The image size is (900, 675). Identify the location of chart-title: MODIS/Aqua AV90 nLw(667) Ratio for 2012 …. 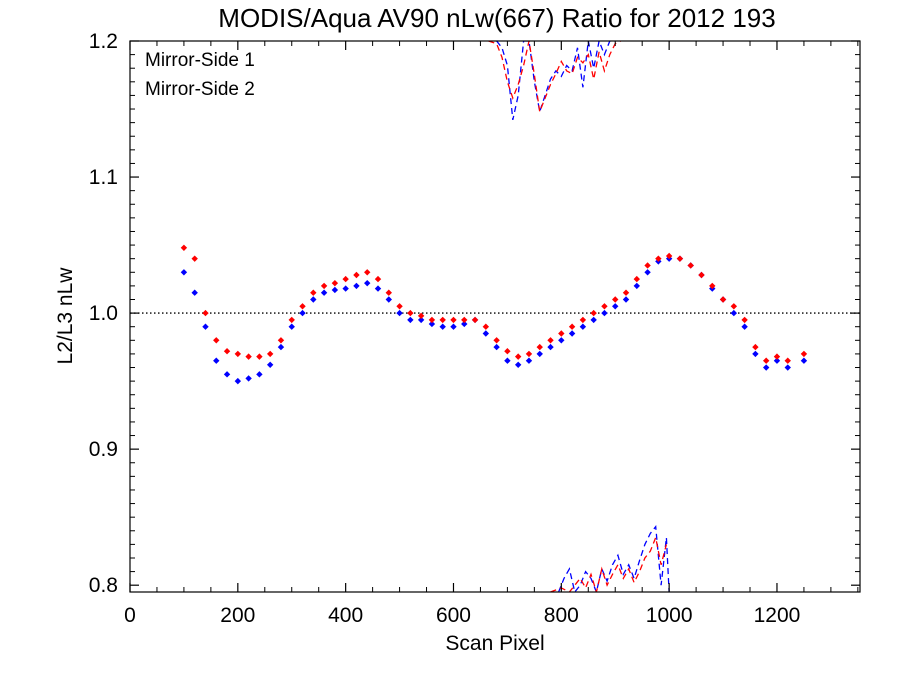
(496, 18).